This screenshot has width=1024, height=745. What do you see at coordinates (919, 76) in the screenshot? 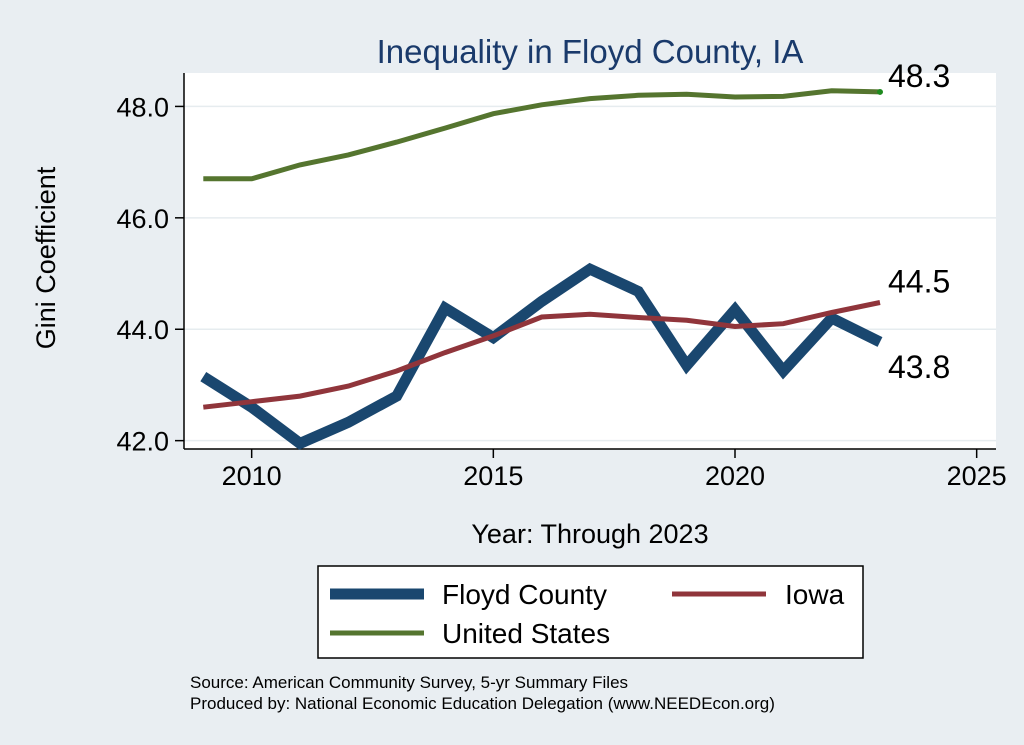
I see `end-label-united-states: 48.3` at bounding box center [919, 76].